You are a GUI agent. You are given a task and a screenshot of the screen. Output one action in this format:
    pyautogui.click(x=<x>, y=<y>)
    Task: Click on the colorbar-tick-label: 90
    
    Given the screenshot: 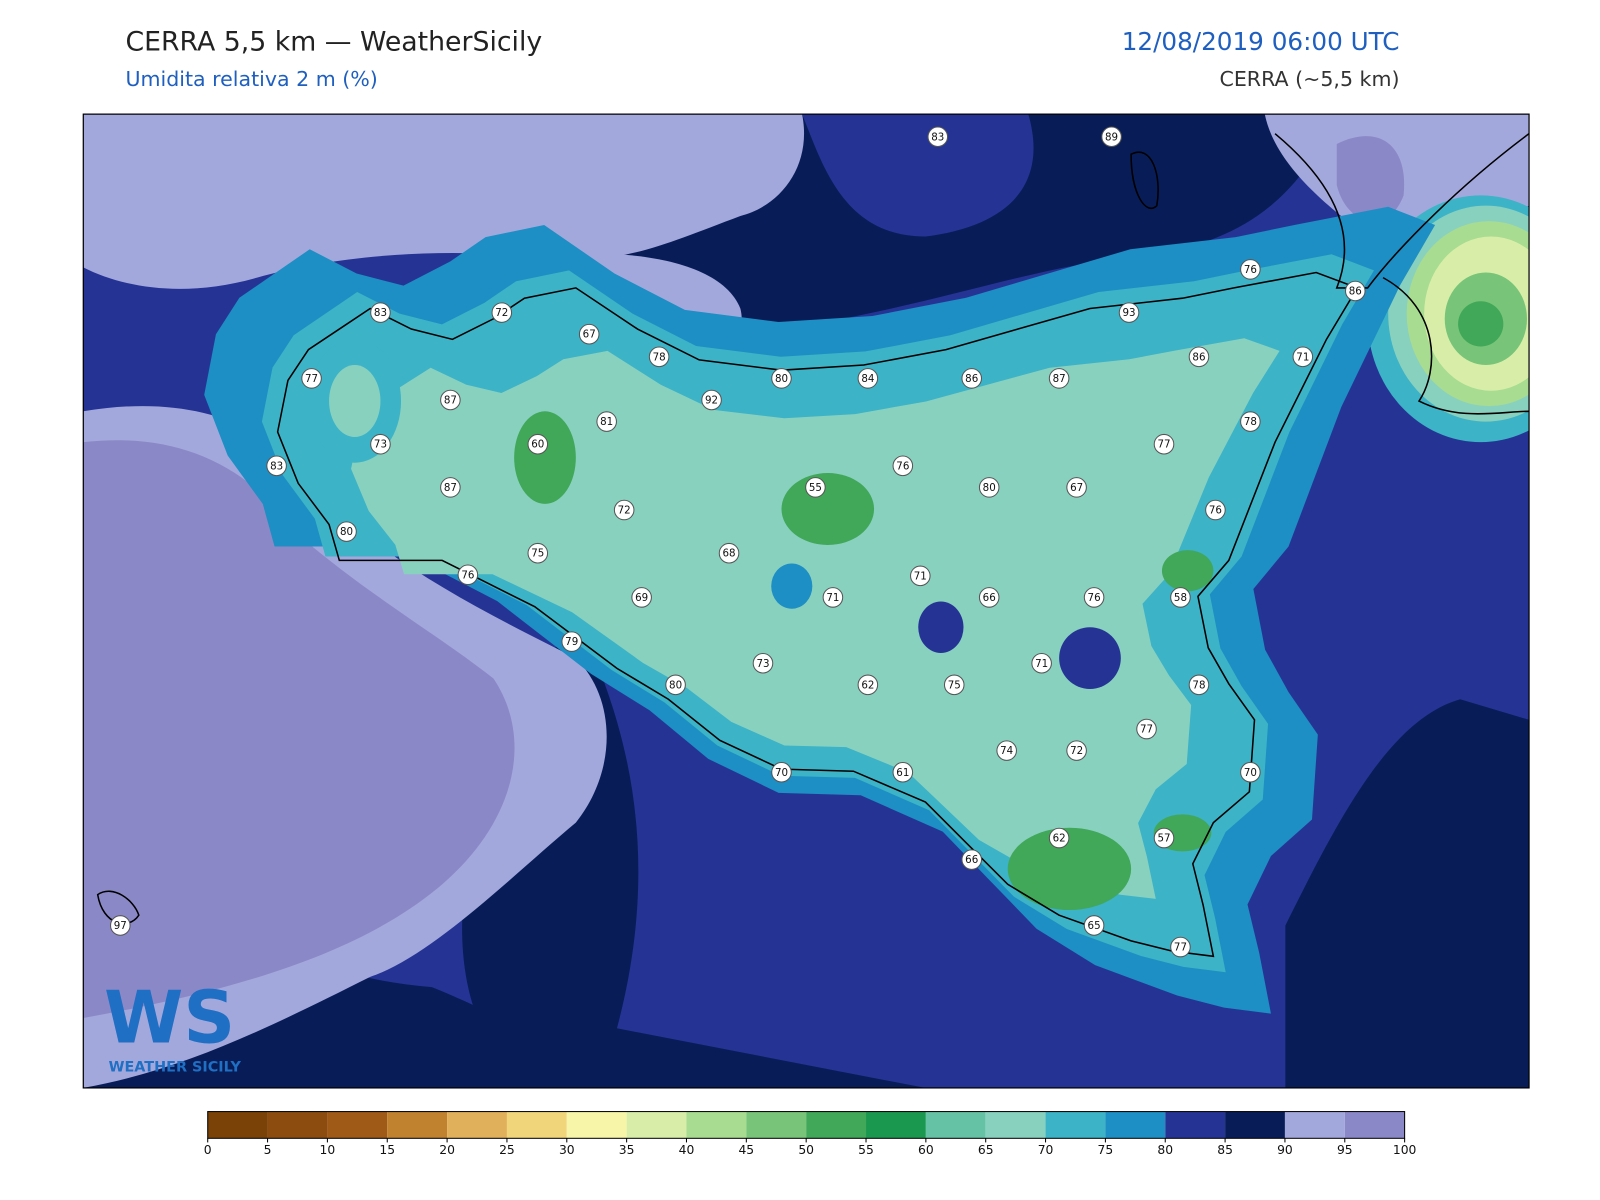 What is the action you would take?
    pyautogui.click(x=1285, y=1150)
    